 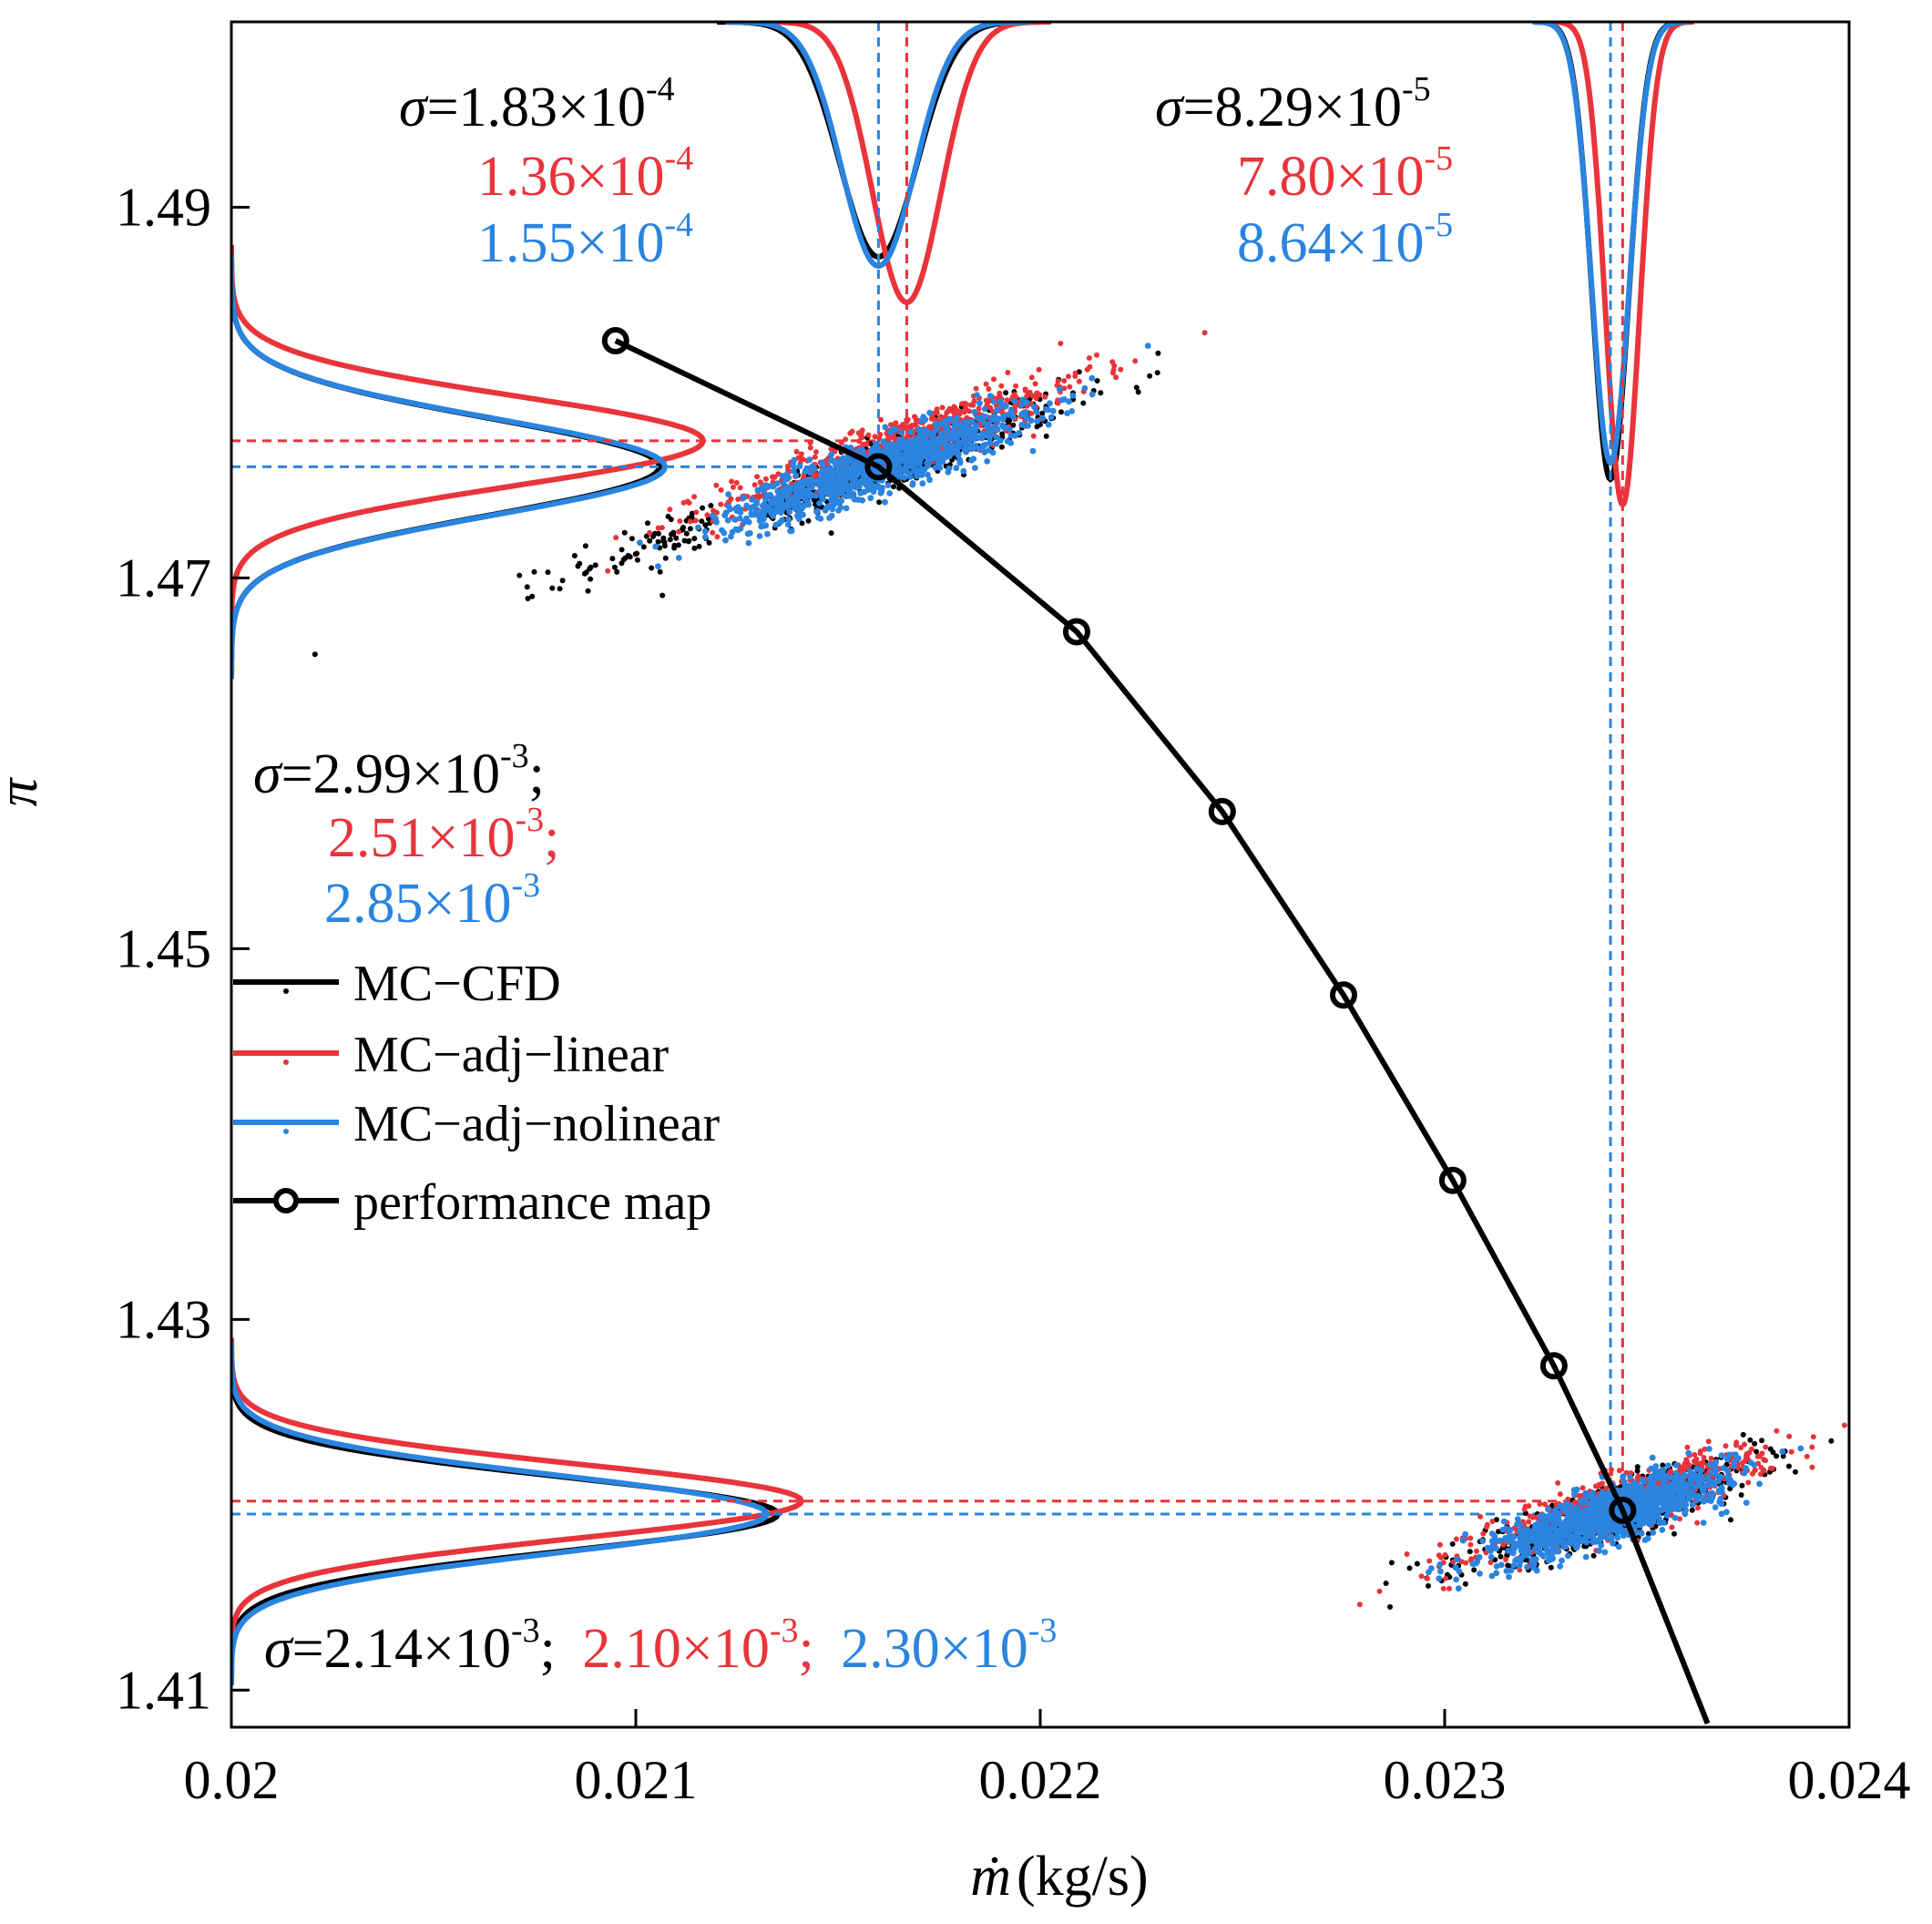 I want to click on y-tick-label: 1.45, so click(x=163, y=948).